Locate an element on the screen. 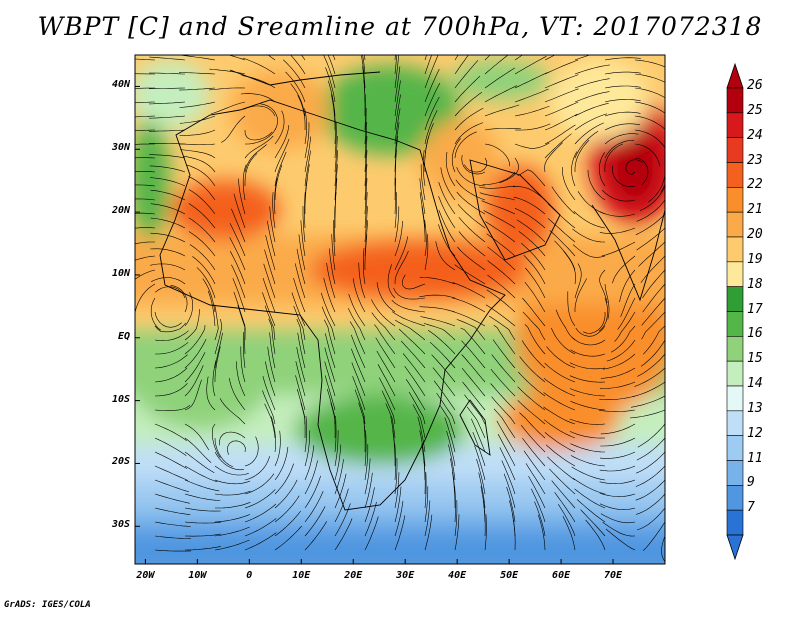 Image resolution: width=800 pixels, height=618 pixels. colorbar-label: 9 is located at coordinates (751, 483).